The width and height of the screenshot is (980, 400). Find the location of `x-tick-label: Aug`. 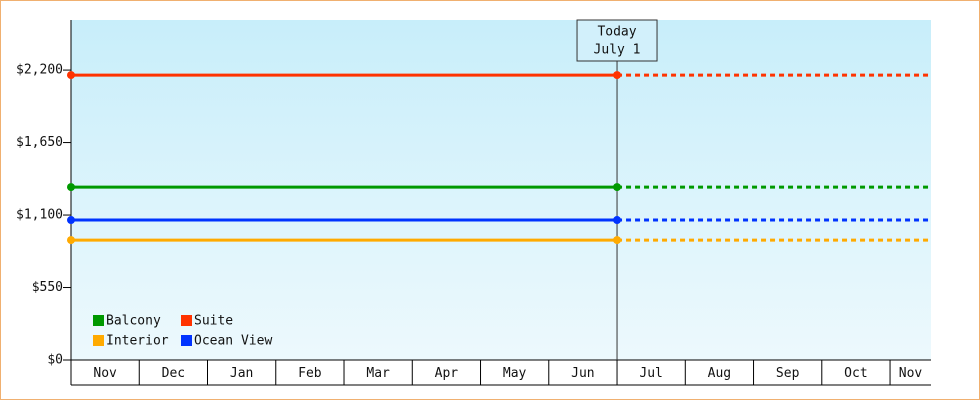

x-tick-label: Aug is located at coordinates (719, 373).